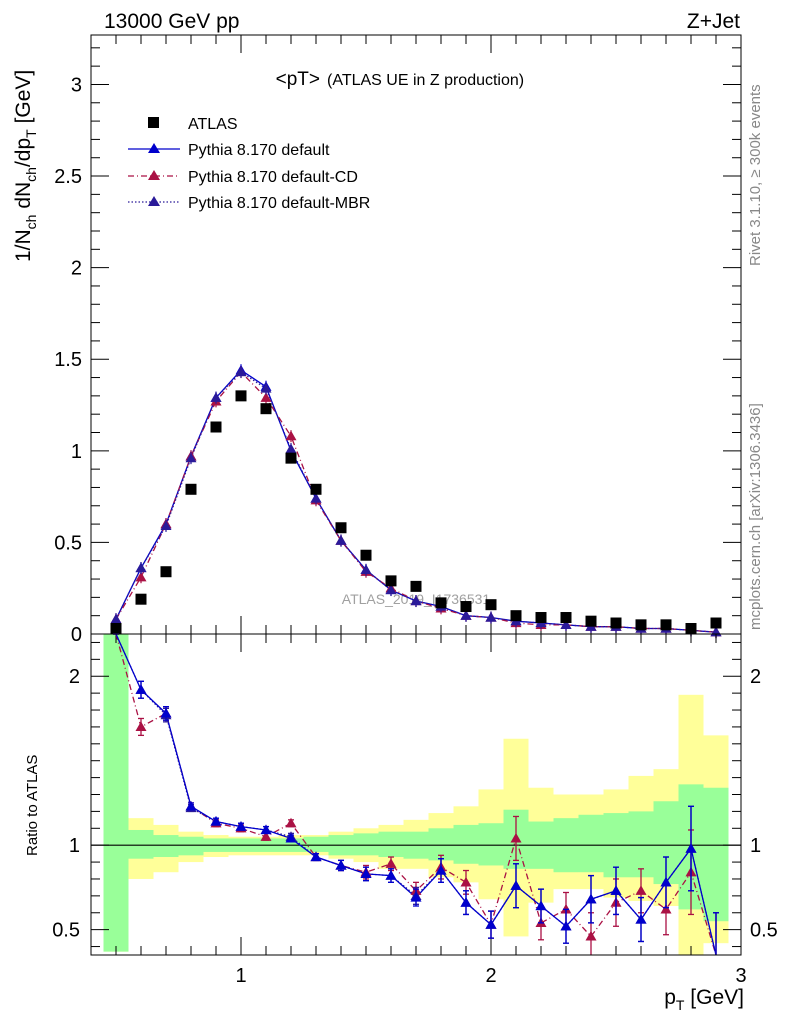 This screenshot has height=1024, width=786. What do you see at coordinates (76, 452) in the screenshot?
I see `main-y-tick-label: 1` at bounding box center [76, 452].